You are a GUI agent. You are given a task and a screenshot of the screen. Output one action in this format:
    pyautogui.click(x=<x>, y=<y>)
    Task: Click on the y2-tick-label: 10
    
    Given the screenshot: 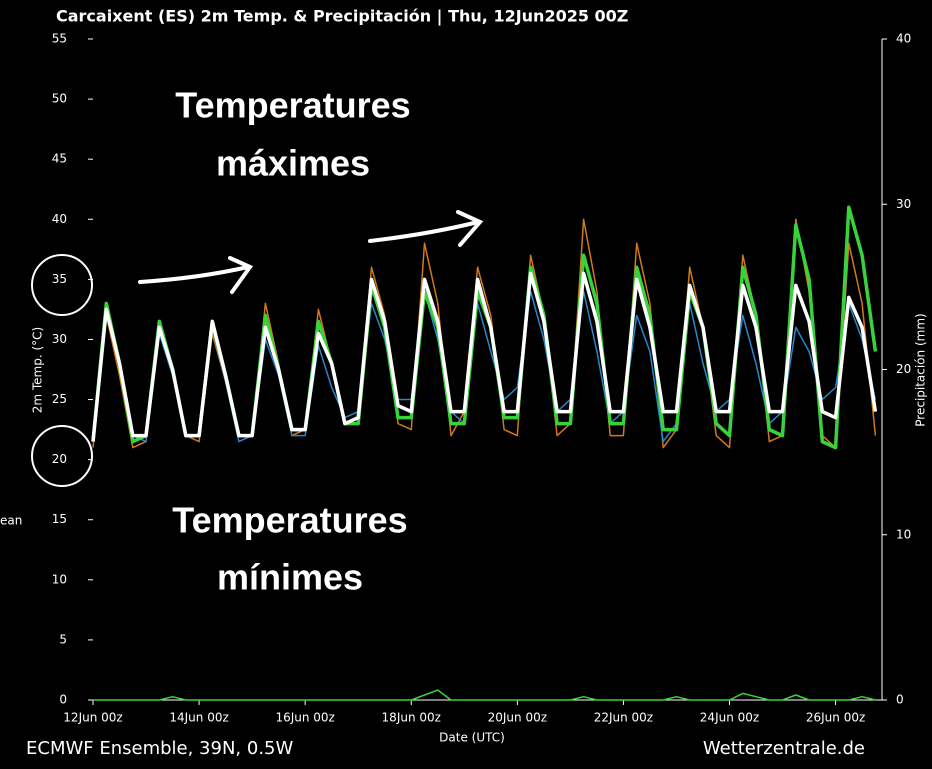 What is the action you would take?
    pyautogui.click(x=903, y=534)
    